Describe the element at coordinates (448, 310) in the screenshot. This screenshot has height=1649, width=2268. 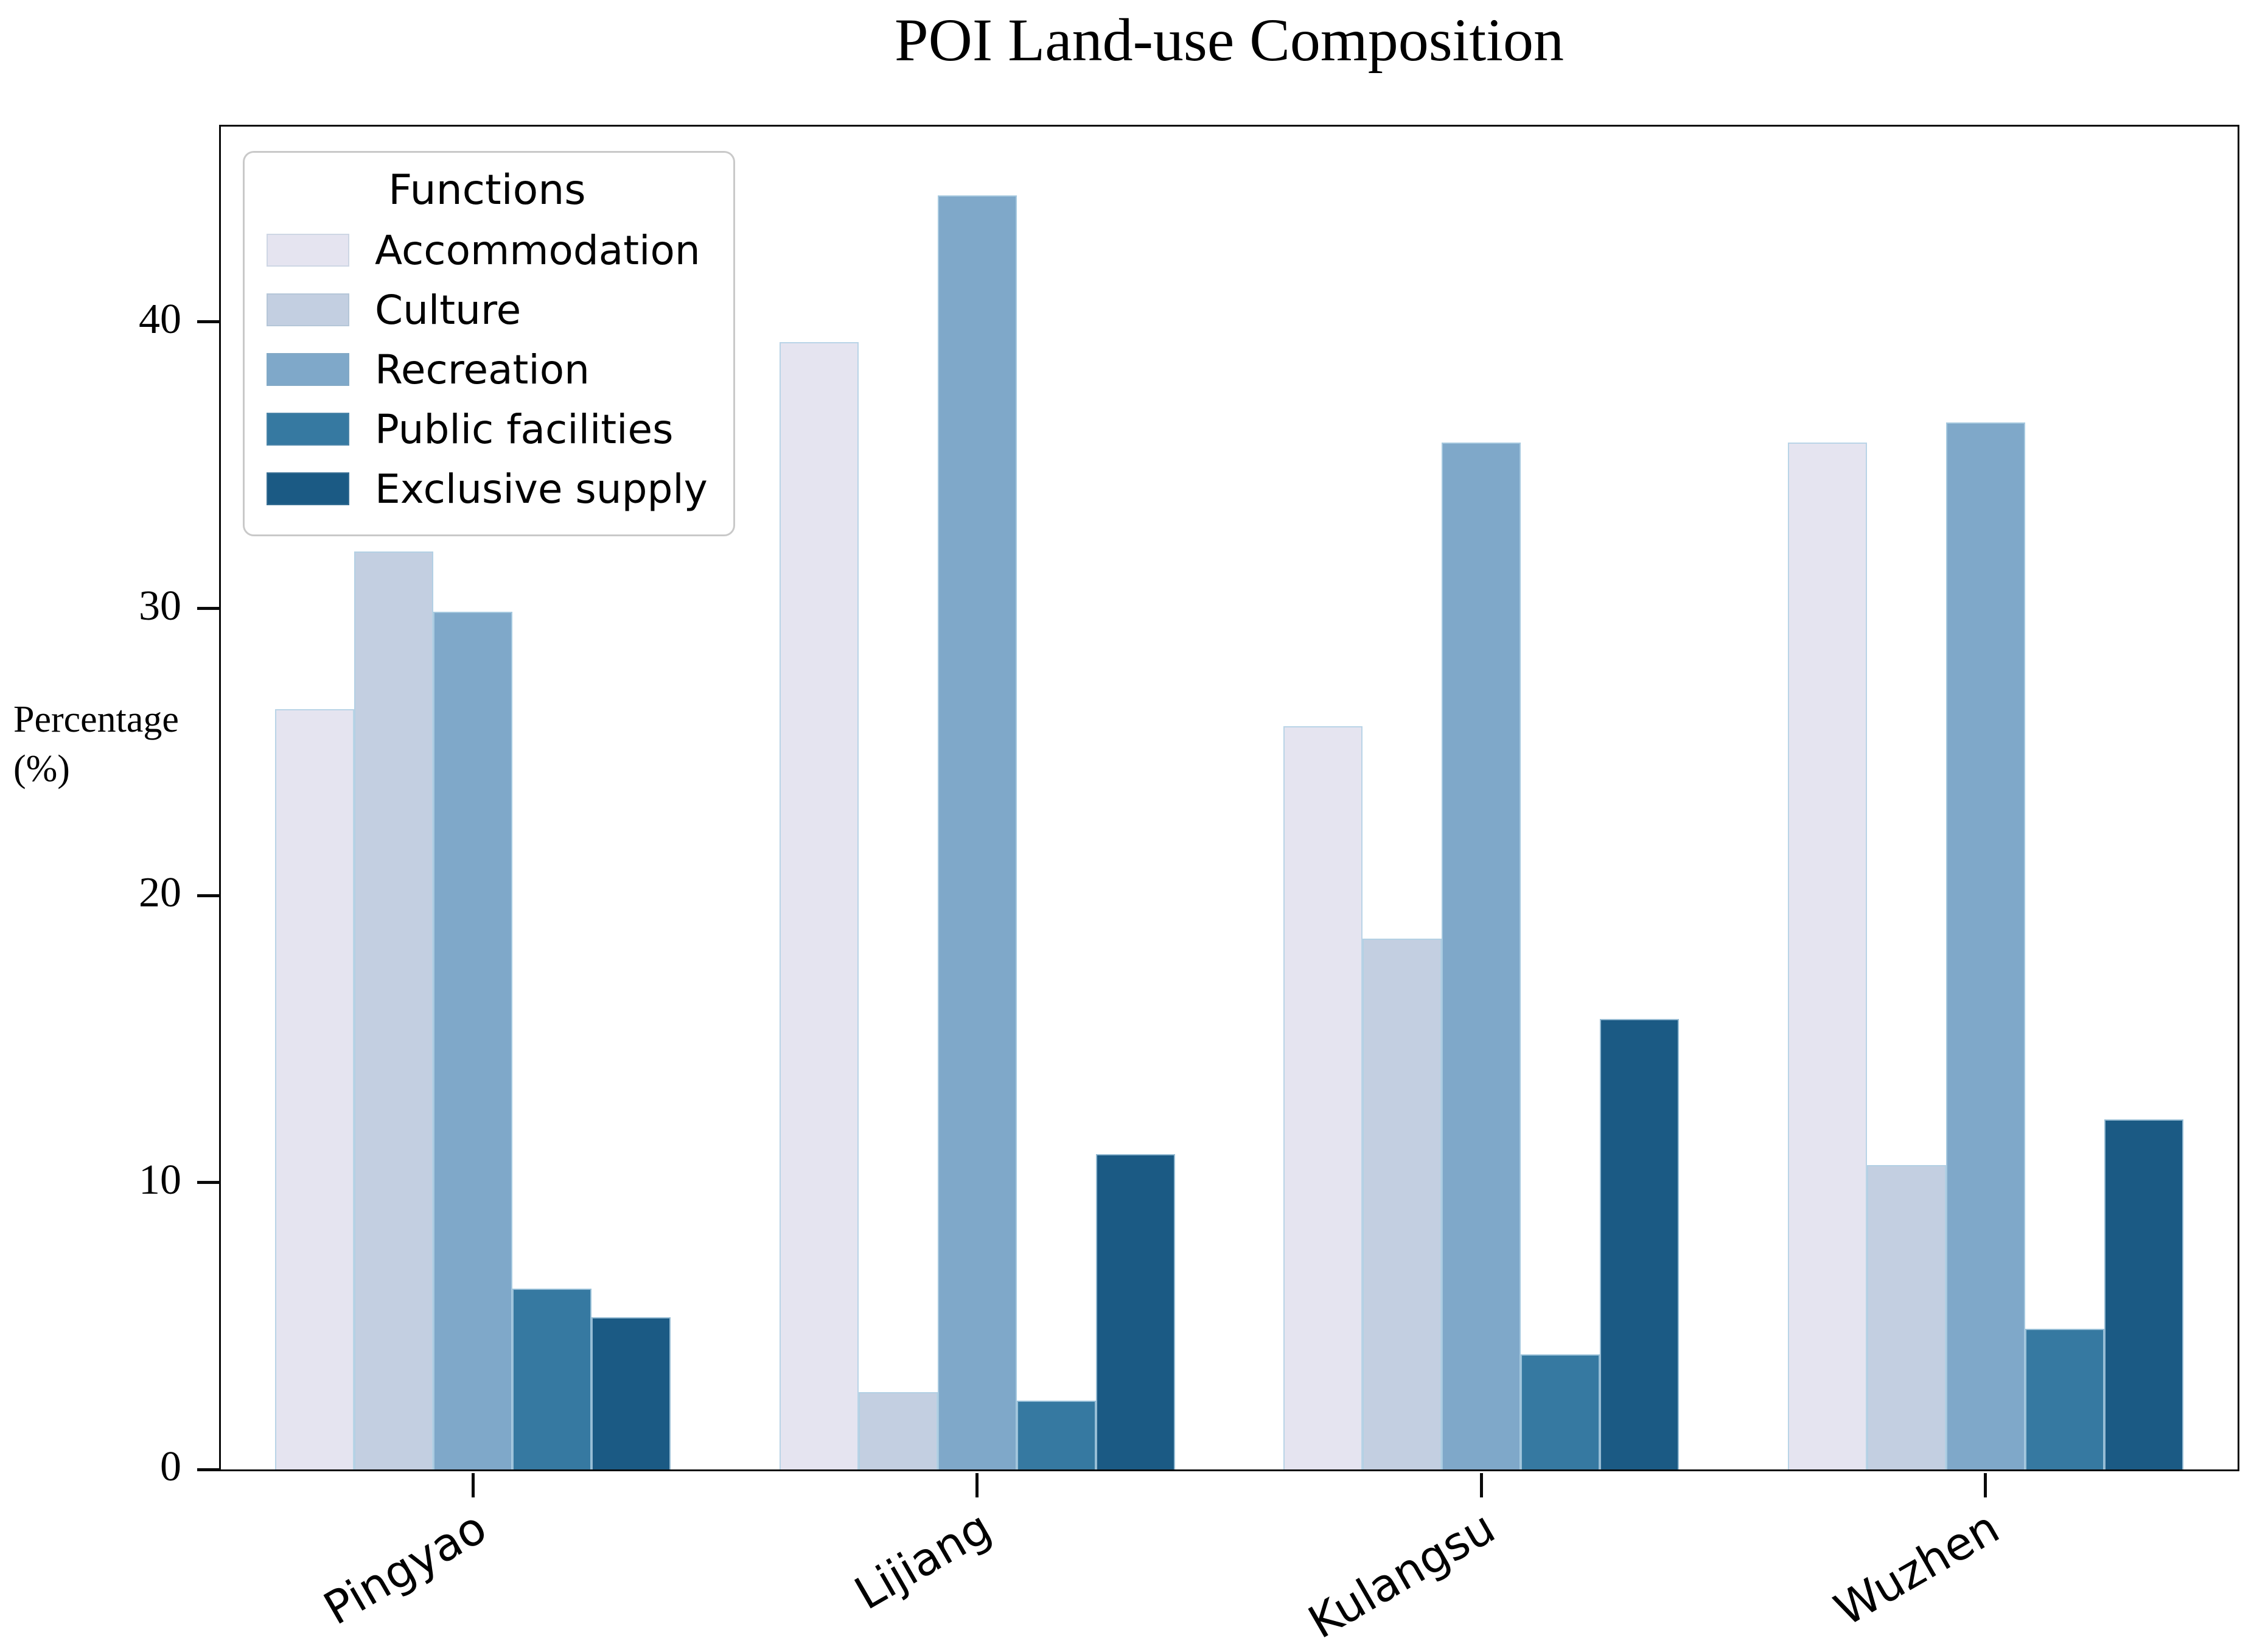
I see `legend-label: Culture` at that location.